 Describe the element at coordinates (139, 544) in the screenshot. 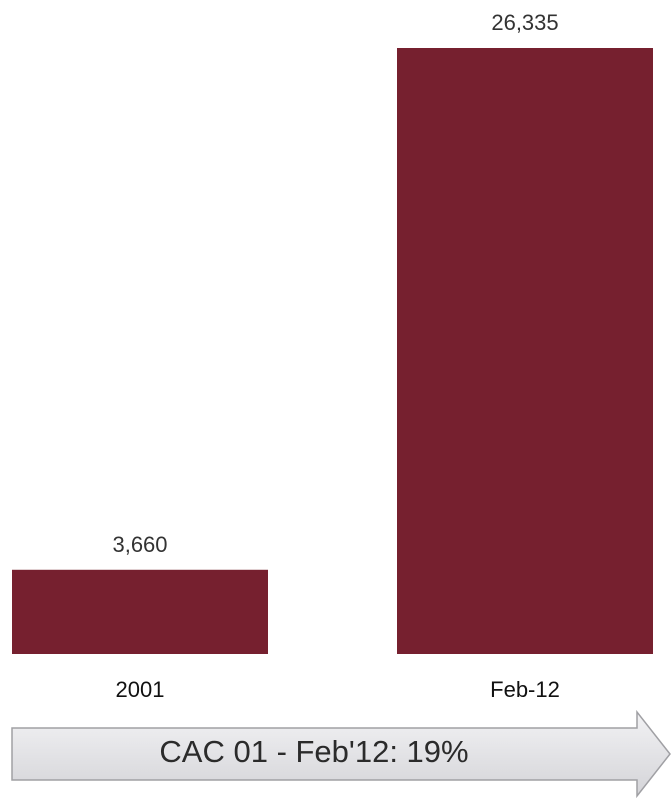

I see `value-label-2001: 3,660` at that location.